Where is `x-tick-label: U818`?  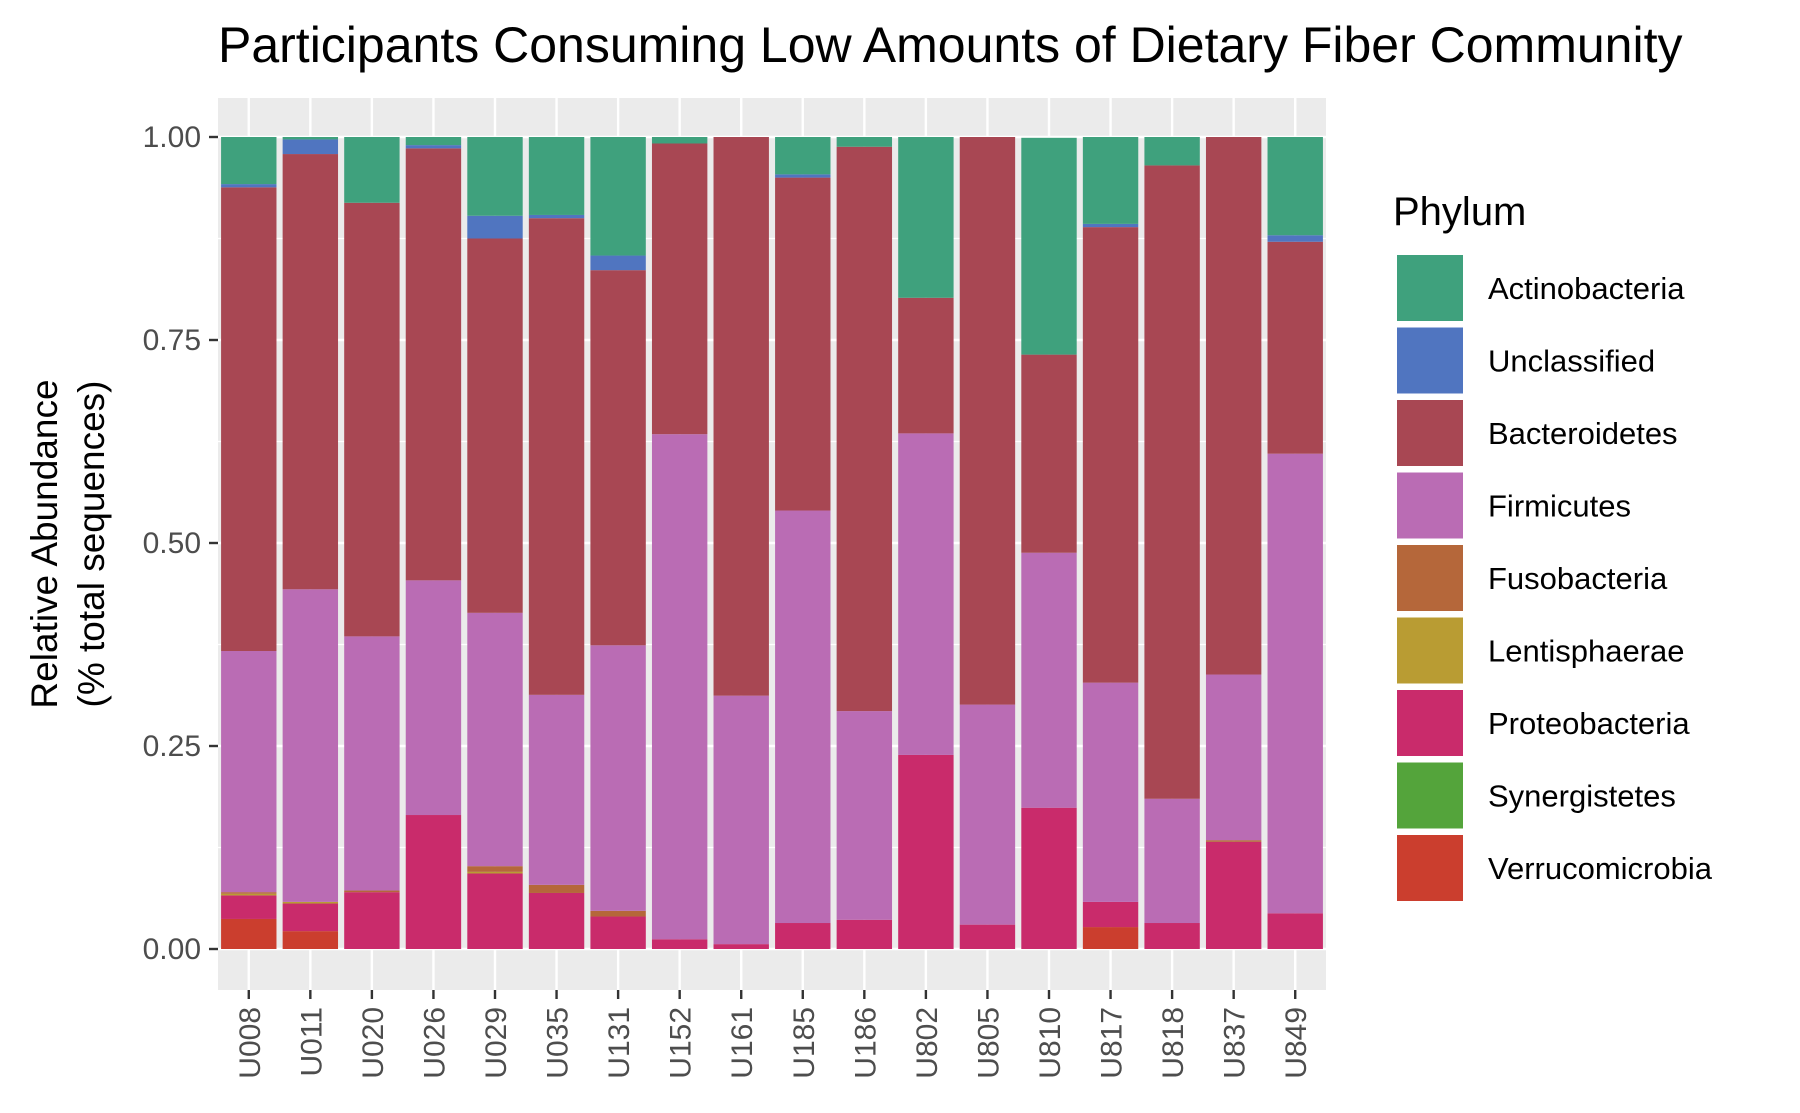
x-tick-label: U818 is located at coordinates (1173, 1043).